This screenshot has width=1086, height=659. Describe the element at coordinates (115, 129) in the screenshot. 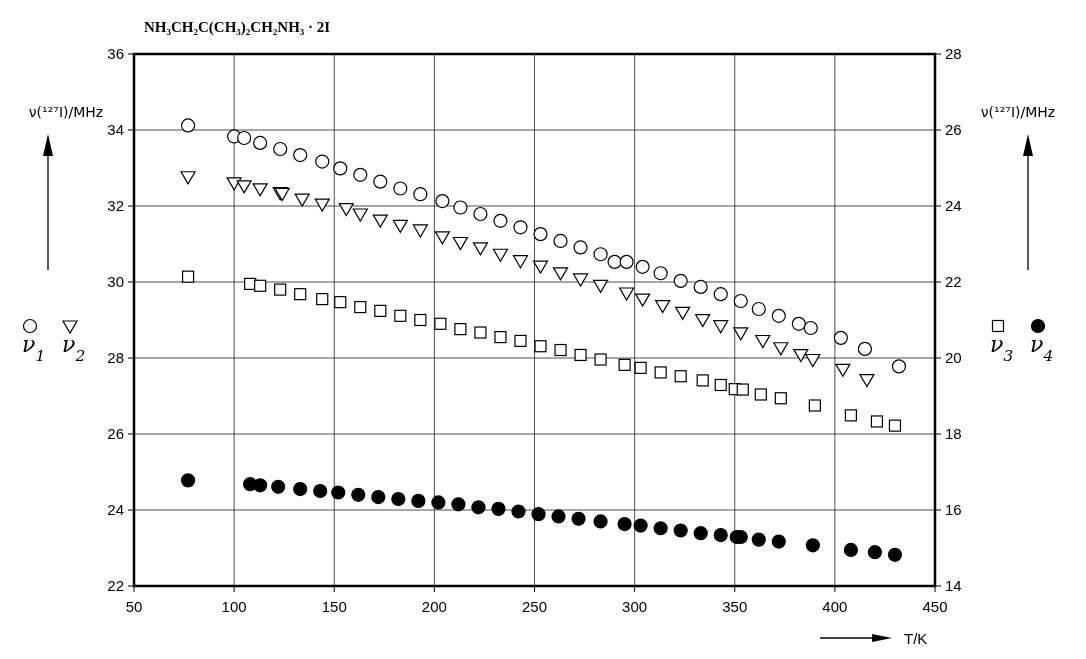

I see `y-tick-label: 34` at that location.